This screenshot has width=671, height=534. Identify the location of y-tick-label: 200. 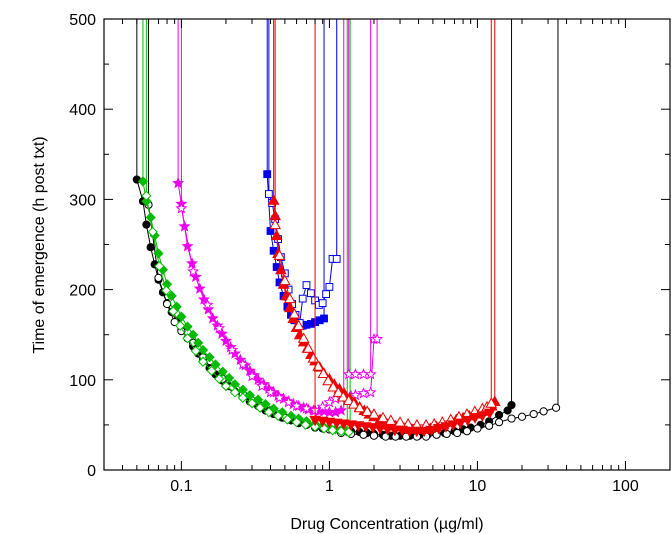
(82, 291).